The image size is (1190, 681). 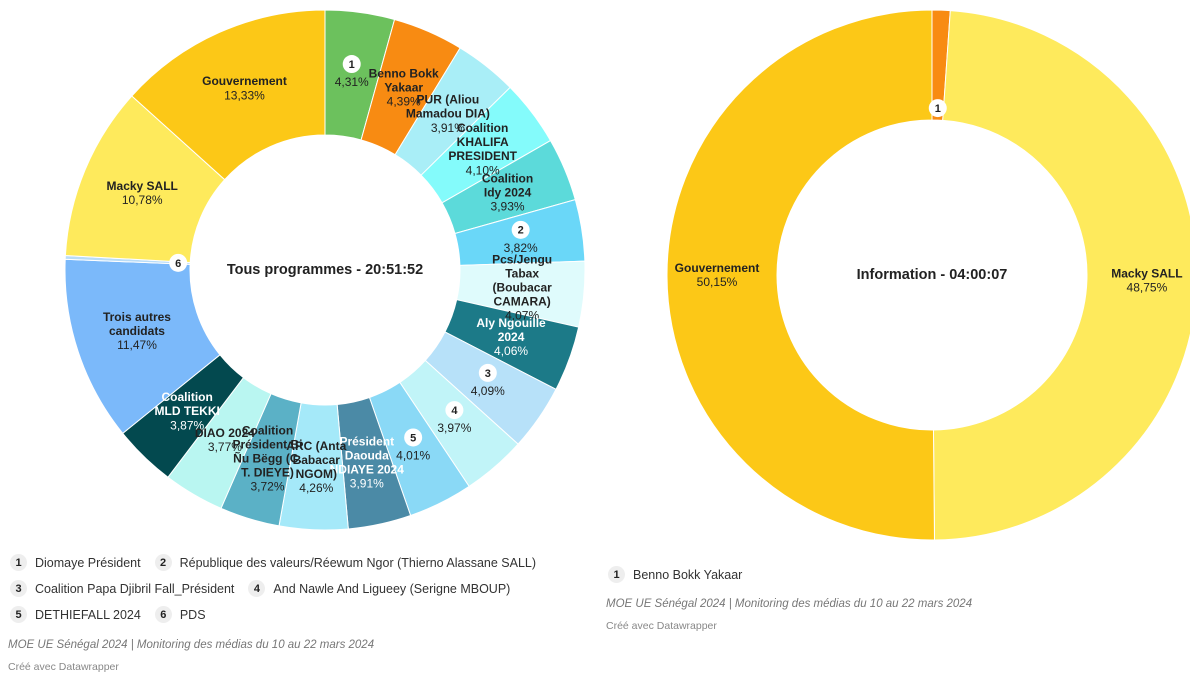 What do you see at coordinates (135, 588) in the screenshot?
I see `legend-label: Coalition Papa Djibril Fall_Président` at bounding box center [135, 588].